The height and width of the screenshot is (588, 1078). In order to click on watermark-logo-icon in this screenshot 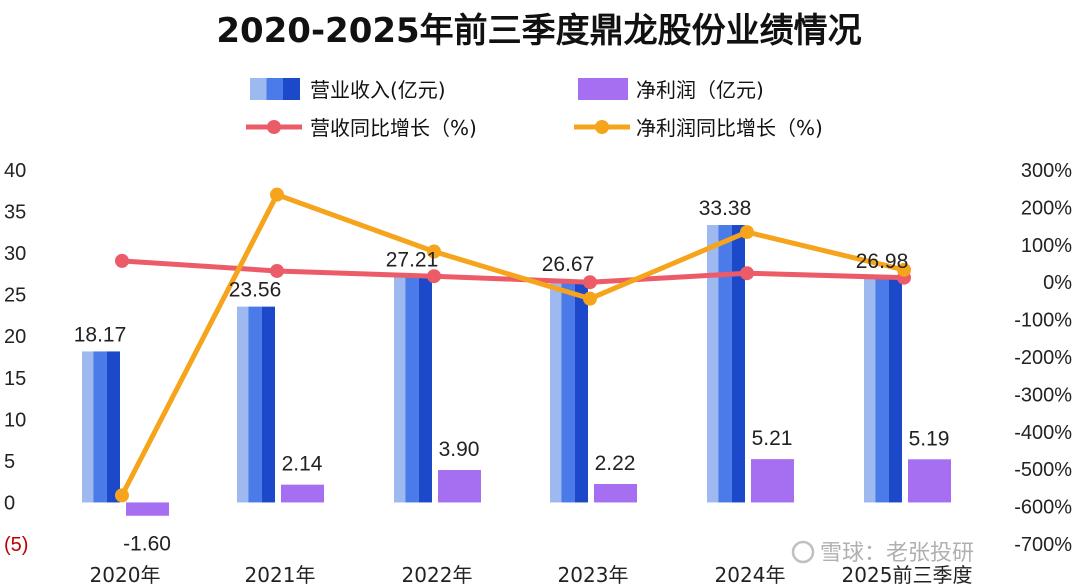, I will do `click(803, 552)`.